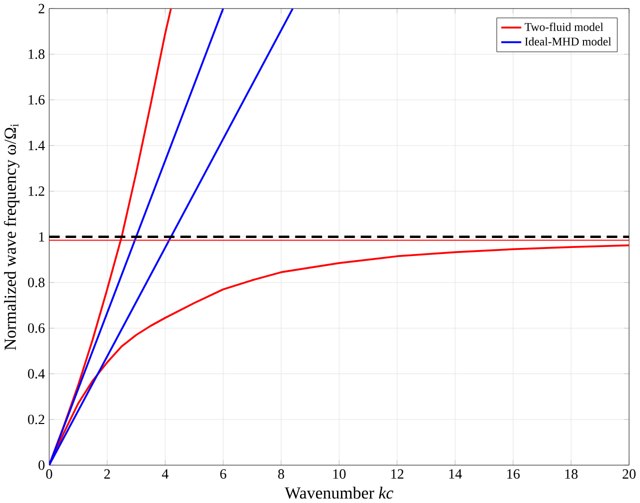  I want to click on x-tick-label: 4, so click(165, 474).